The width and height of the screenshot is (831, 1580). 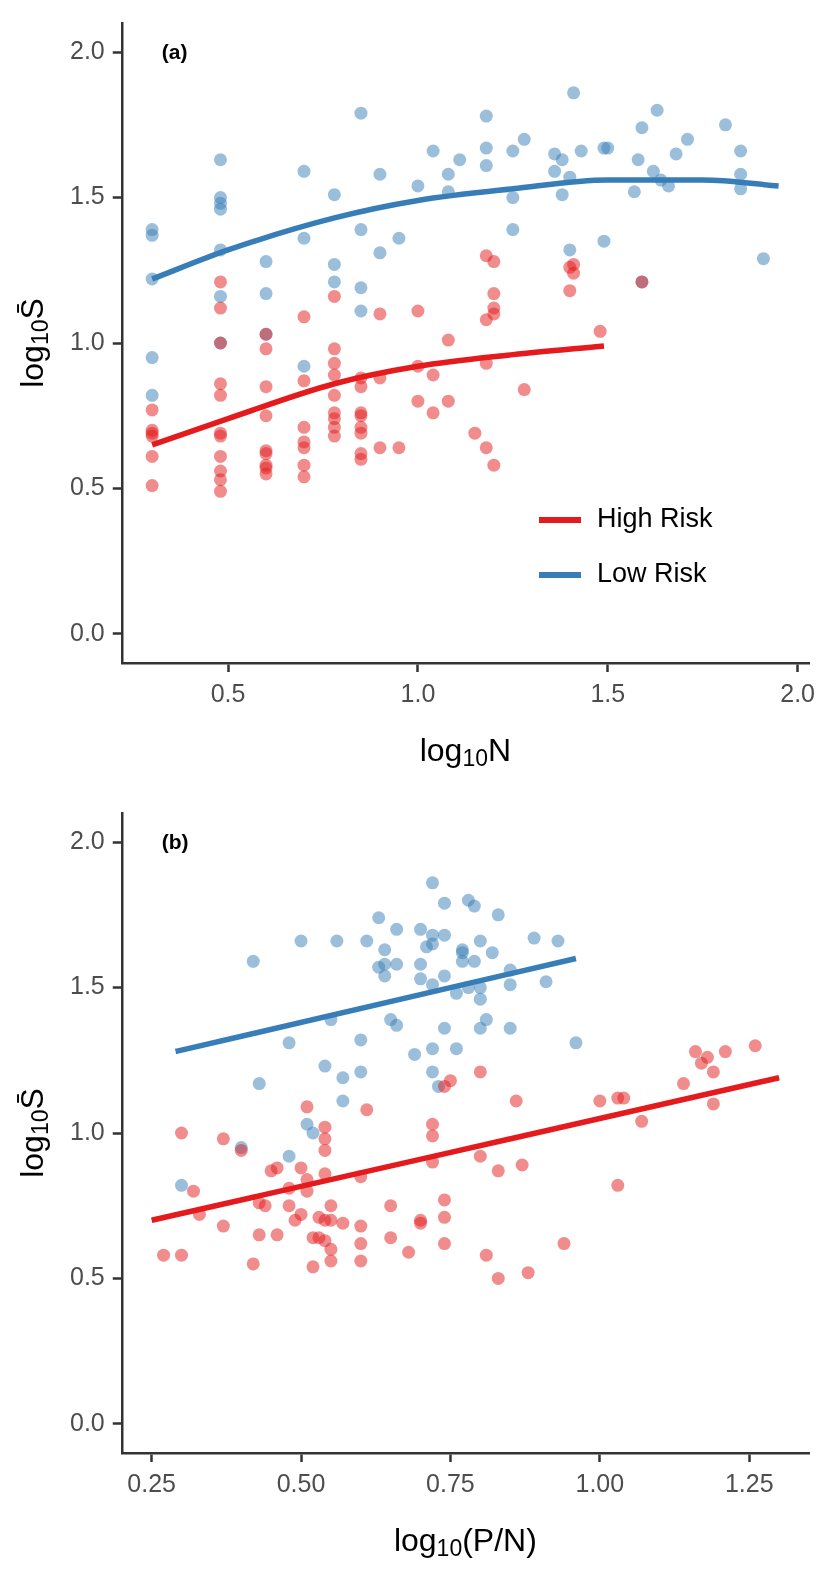 What do you see at coordinates (652, 573) in the screenshot?
I see `legend-label: Low Risk` at bounding box center [652, 573].